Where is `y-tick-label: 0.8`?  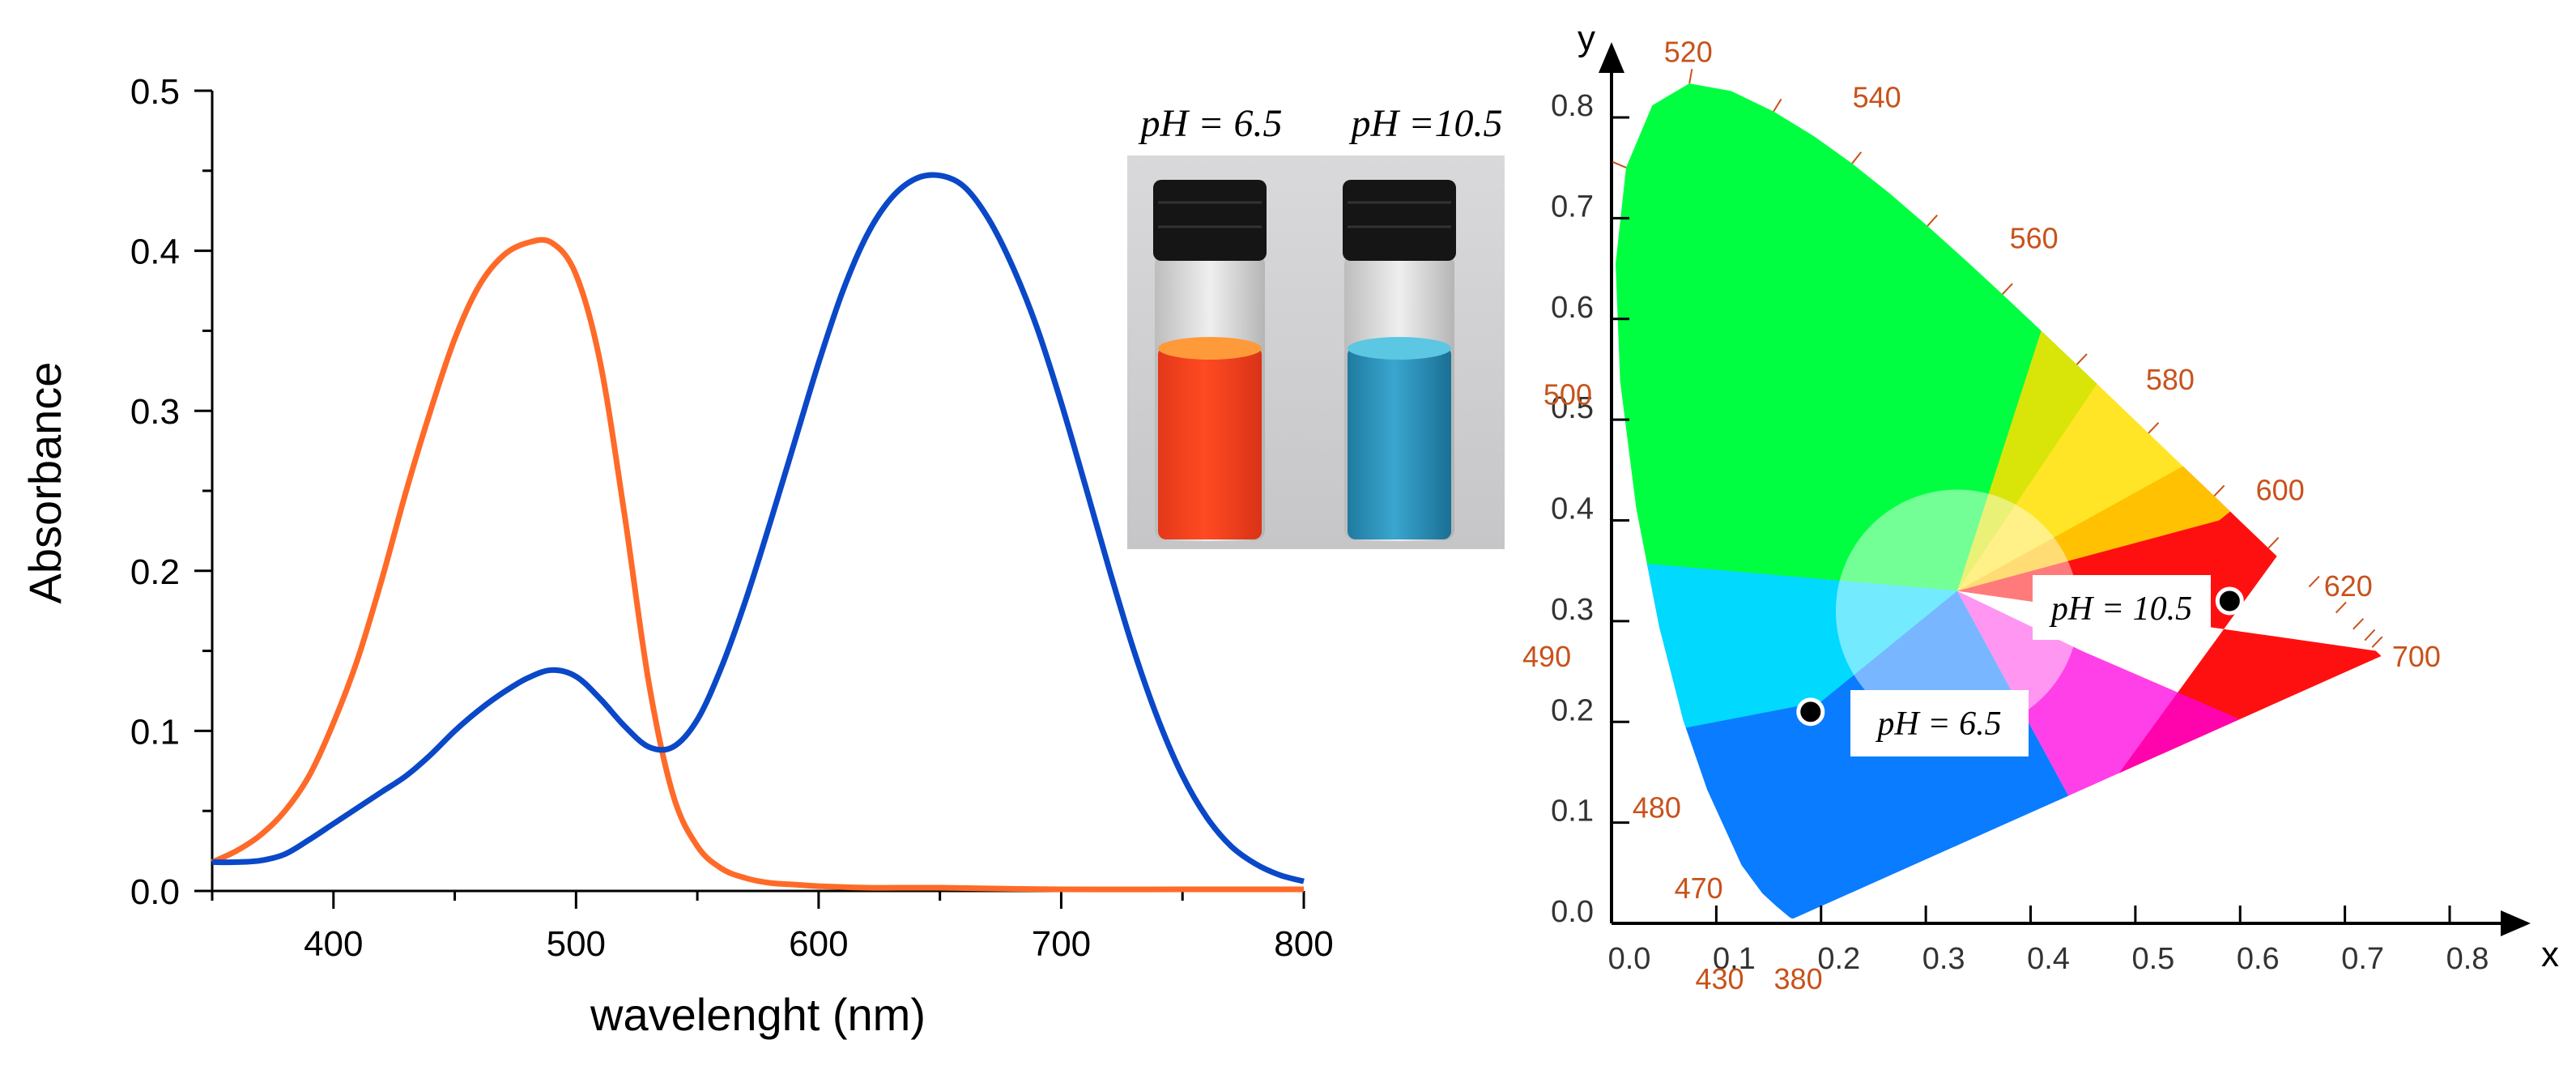 y-tick-label: 0.8 is located at coordinates (1572, 106).